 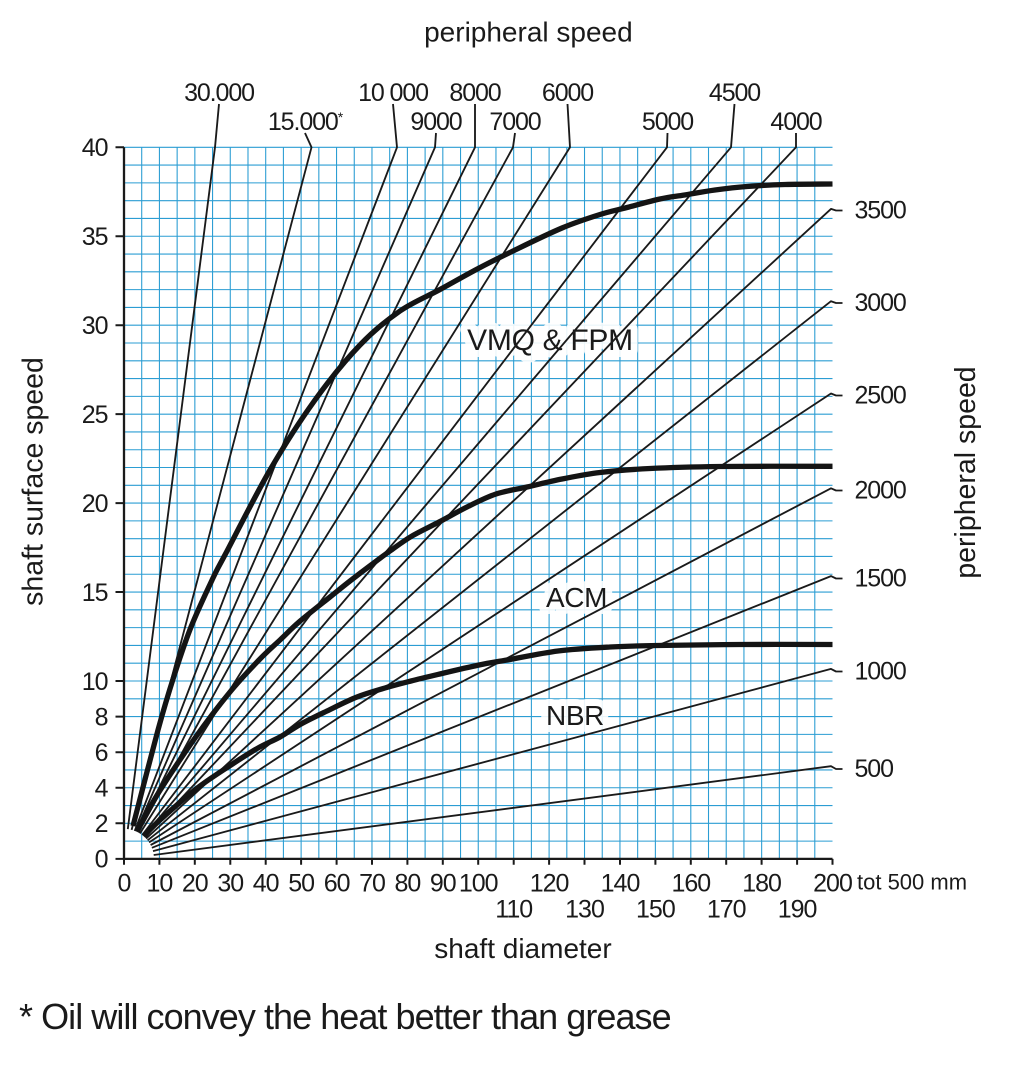 What do you see at coordinates (337, 884) in the screenshot?
I see `svg-text: 60` at bounding box center [337, 884].